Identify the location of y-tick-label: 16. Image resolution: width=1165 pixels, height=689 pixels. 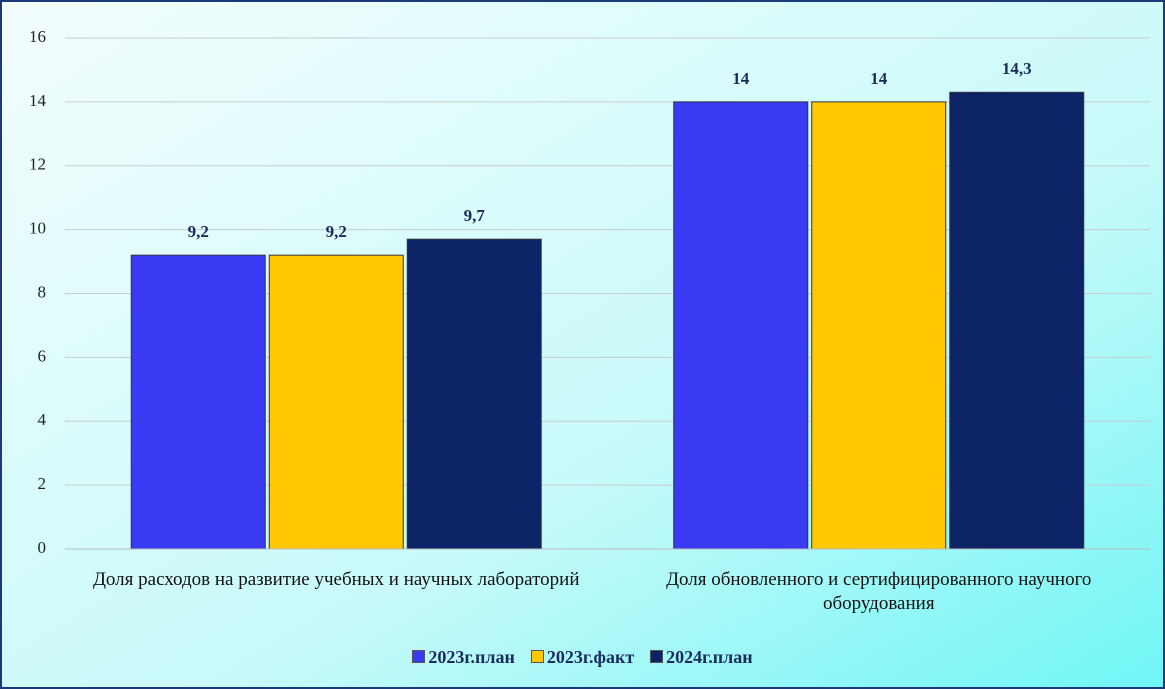
(37, 36).